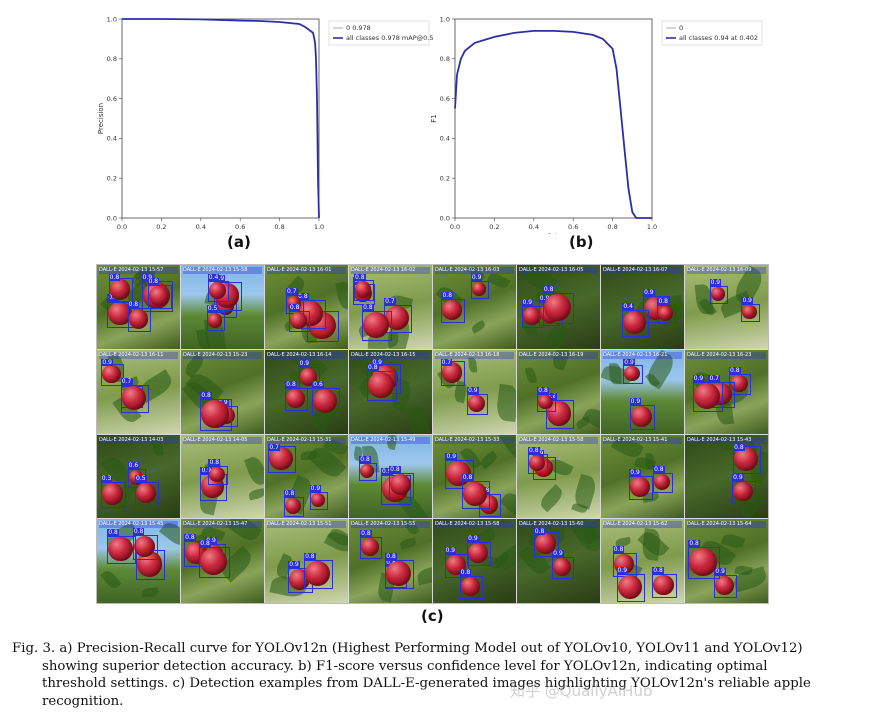 The height and width of the screenshot is (721, 870). I want to click on tile-filename: DALL-E 2024-02-13 16-19, so click(558, 355).